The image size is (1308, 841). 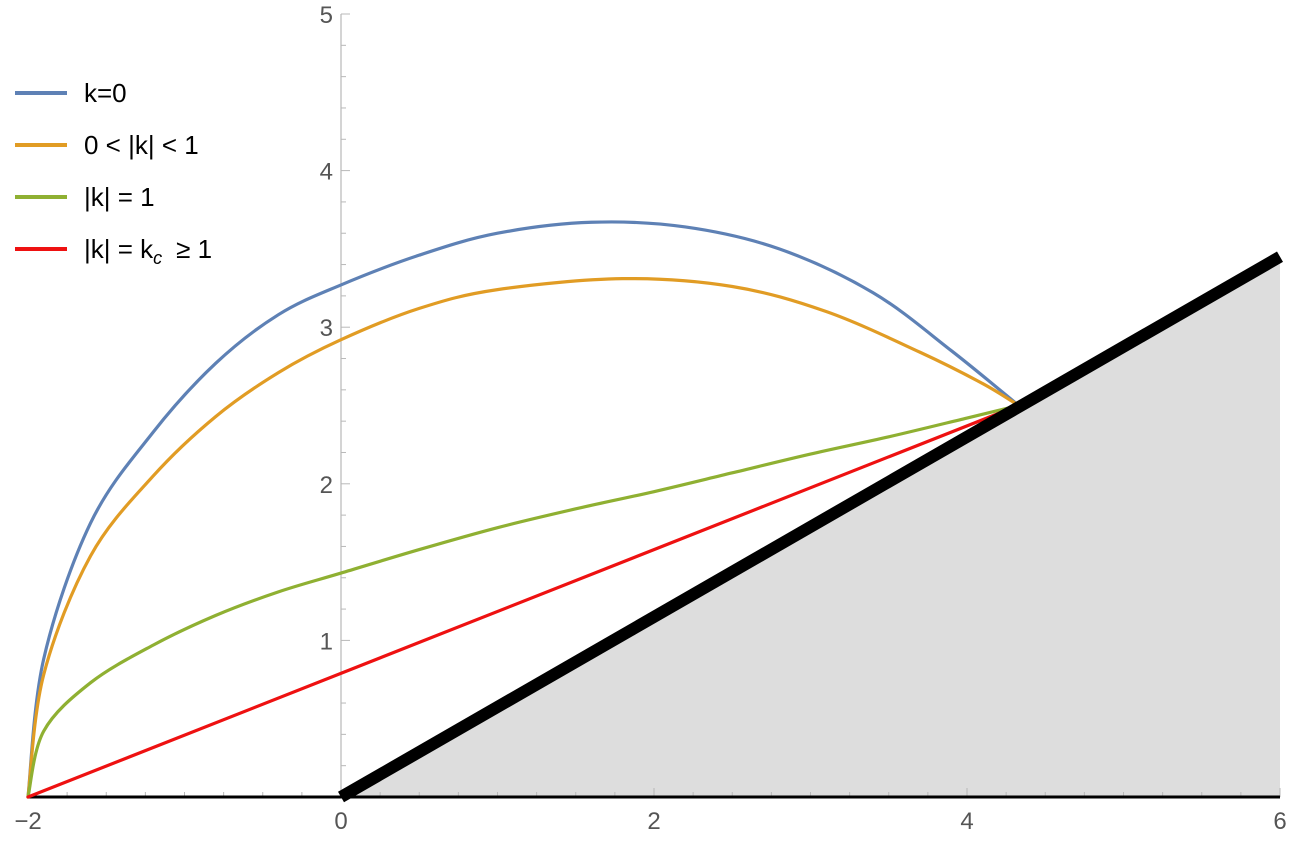 I want to click on legend-item-1: 0 < |k| < 1, so click(x=107, y=145).